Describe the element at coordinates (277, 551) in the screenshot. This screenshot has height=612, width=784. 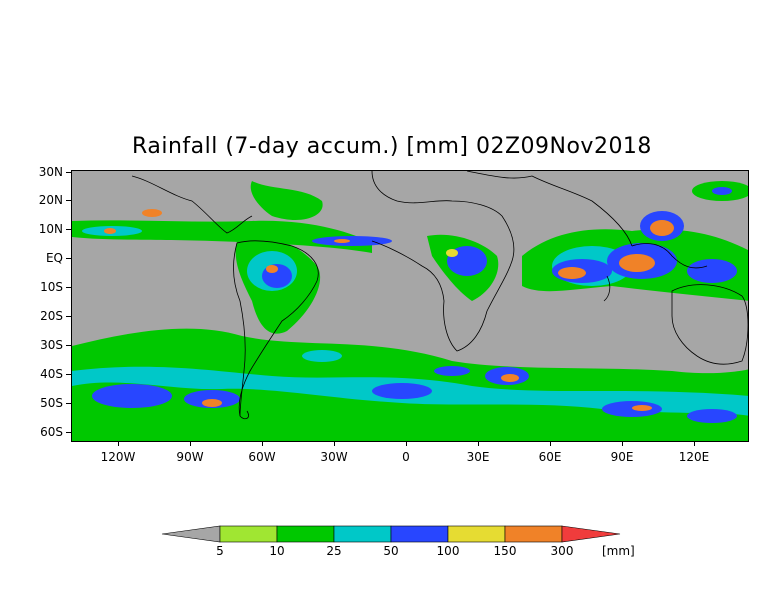
I see `legend-label-10: 10` at that location.